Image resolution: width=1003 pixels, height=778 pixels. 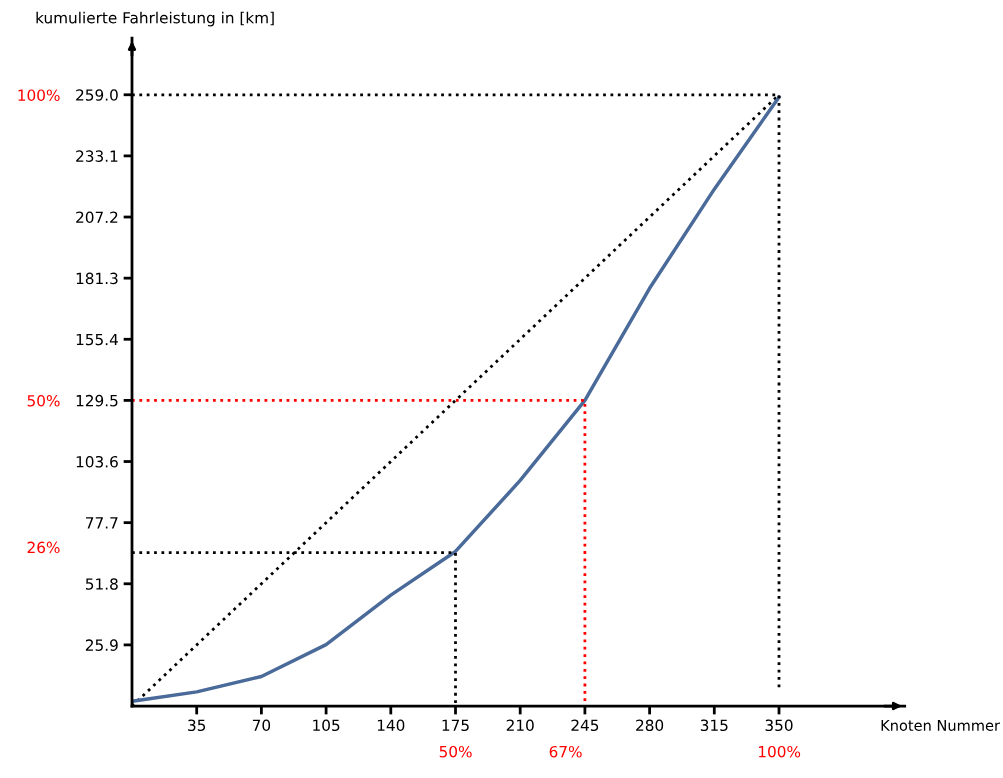 What do you see at coordinates (97, 95) in the screenshot?
I see `y-tick-label: 259.0` at bounding box center [97, 95].